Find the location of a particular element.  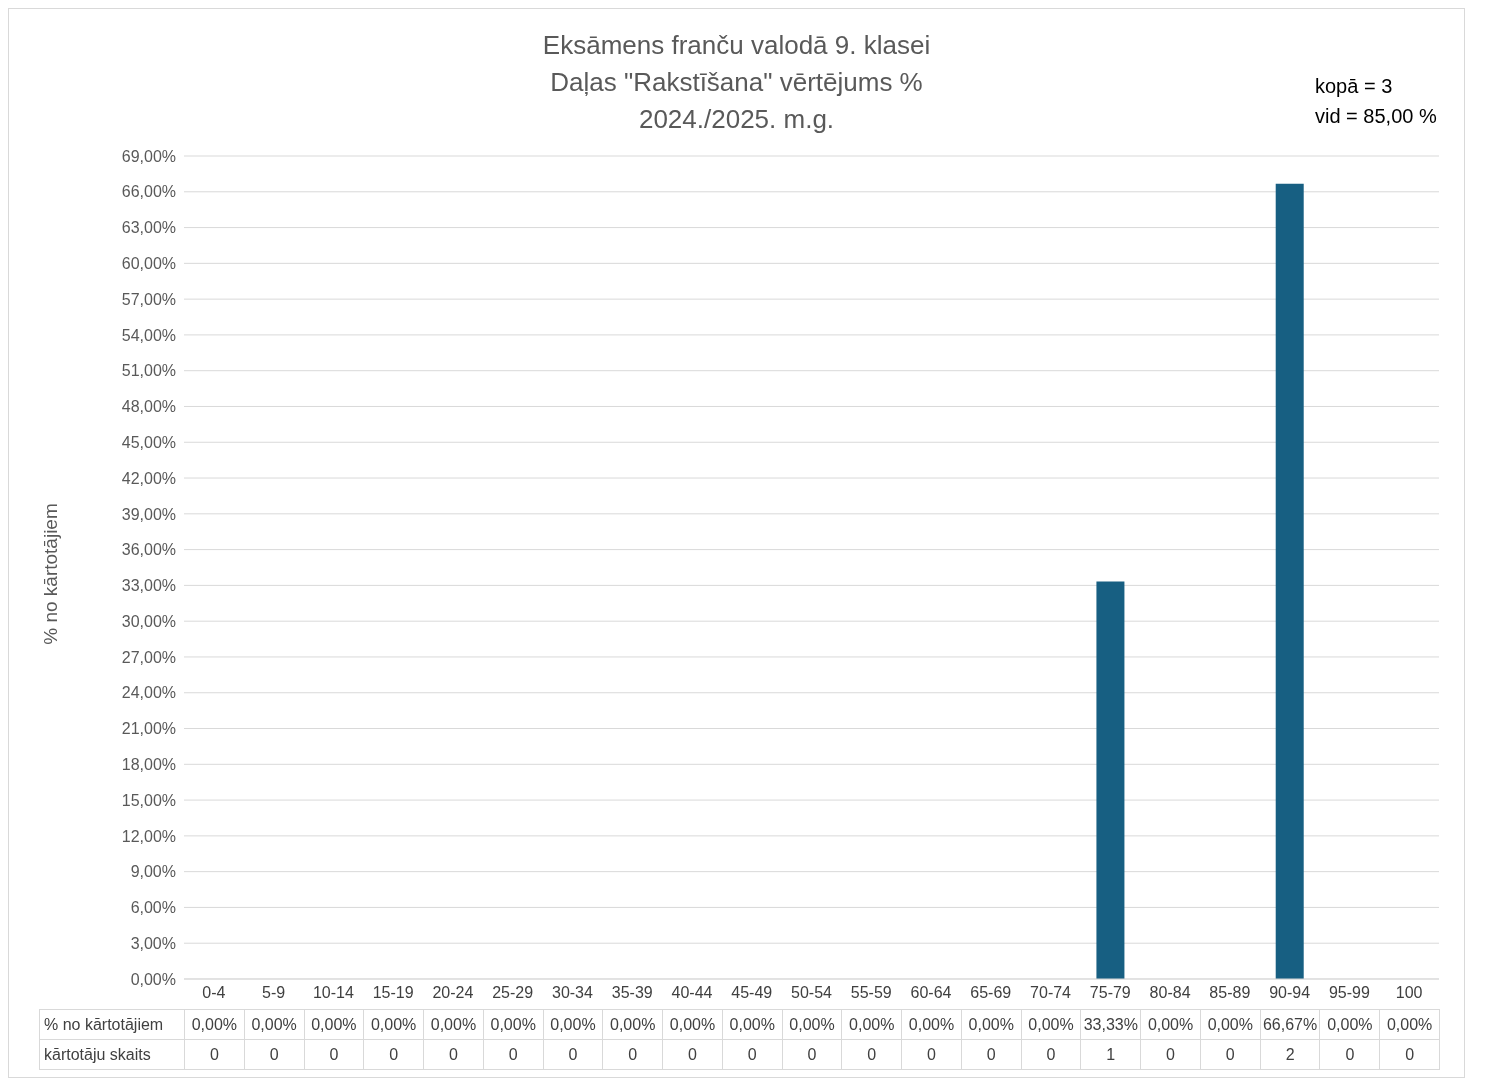

y-tick-label: 69,00% is located at coordinates (148, 156).